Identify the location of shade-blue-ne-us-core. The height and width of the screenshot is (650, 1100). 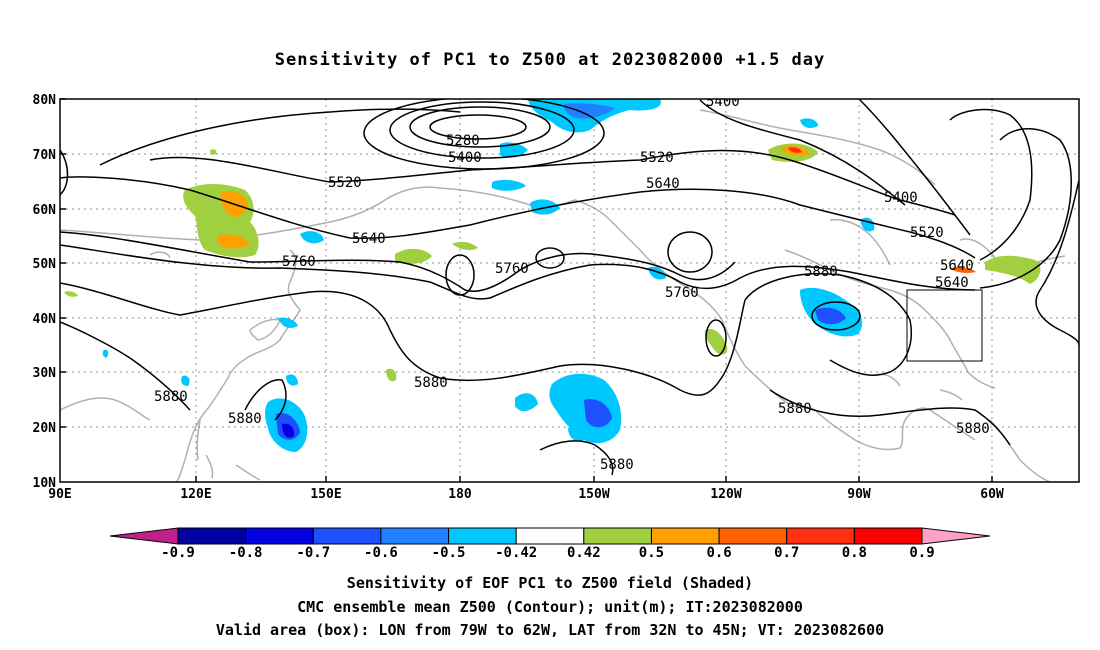
(830, 316).